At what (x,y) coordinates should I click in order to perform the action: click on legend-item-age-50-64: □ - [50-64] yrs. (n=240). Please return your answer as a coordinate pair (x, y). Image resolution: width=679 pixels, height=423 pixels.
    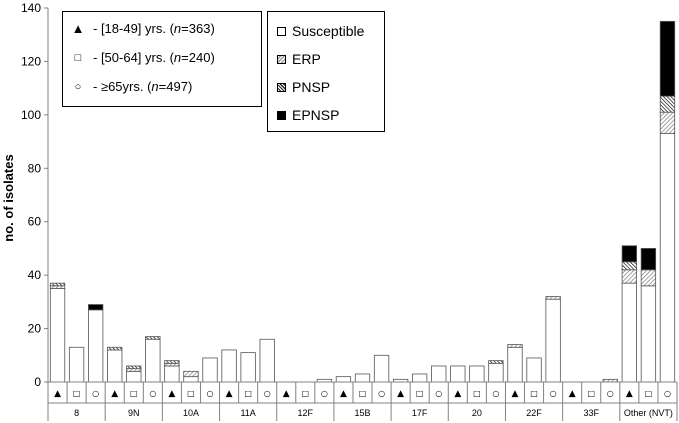
    Looking at the image, I should click on (139, 57).